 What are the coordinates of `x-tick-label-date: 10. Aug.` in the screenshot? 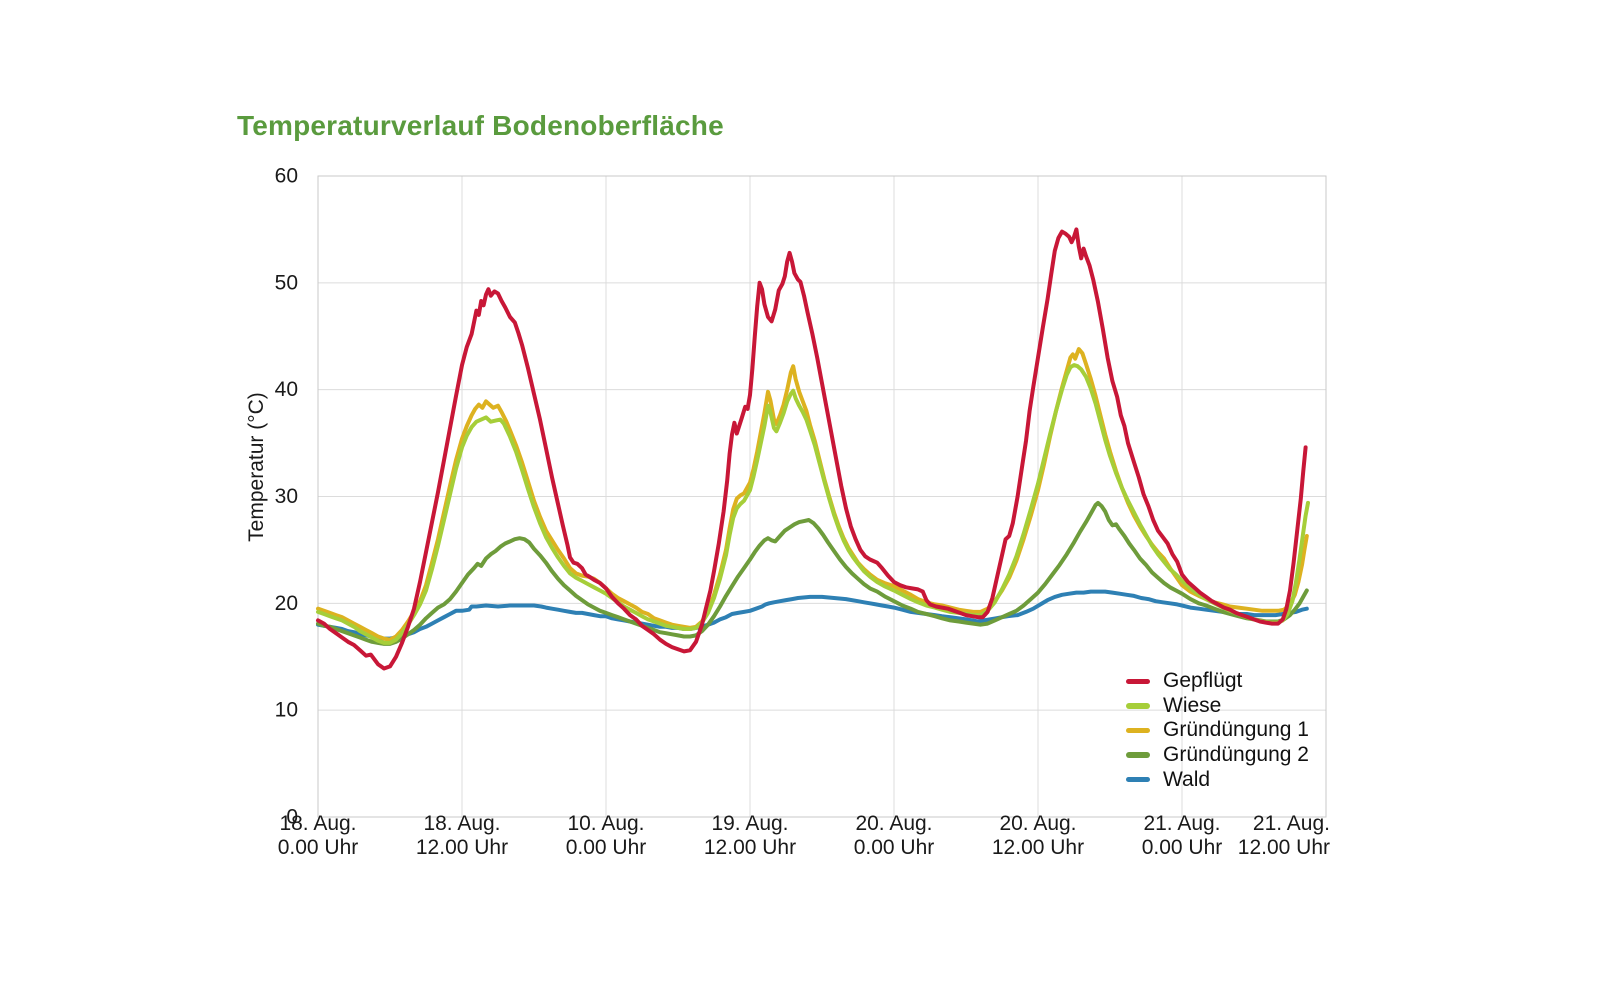 It's located at (605, 823).